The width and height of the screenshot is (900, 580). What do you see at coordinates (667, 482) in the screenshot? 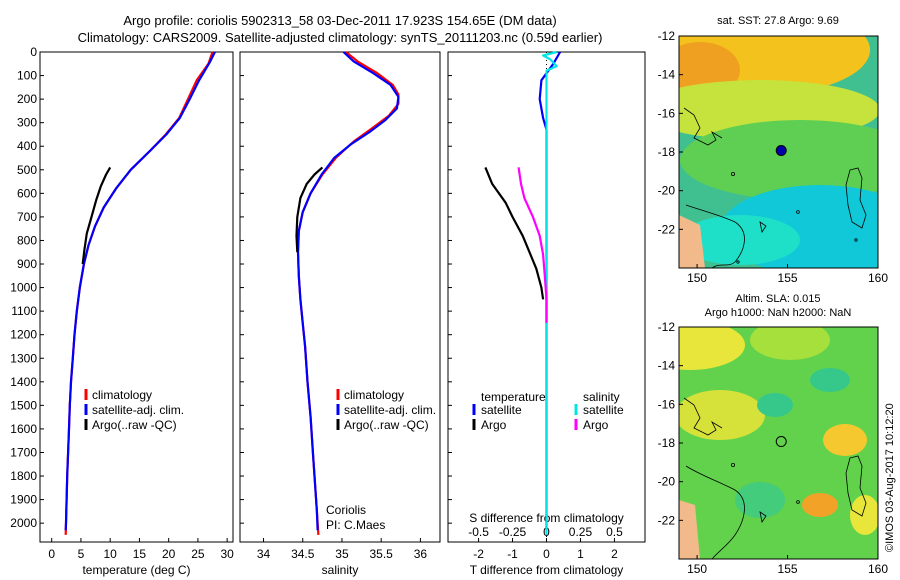
I see `sla-map-ytick-label: -20` at bounding box center [667, 482].